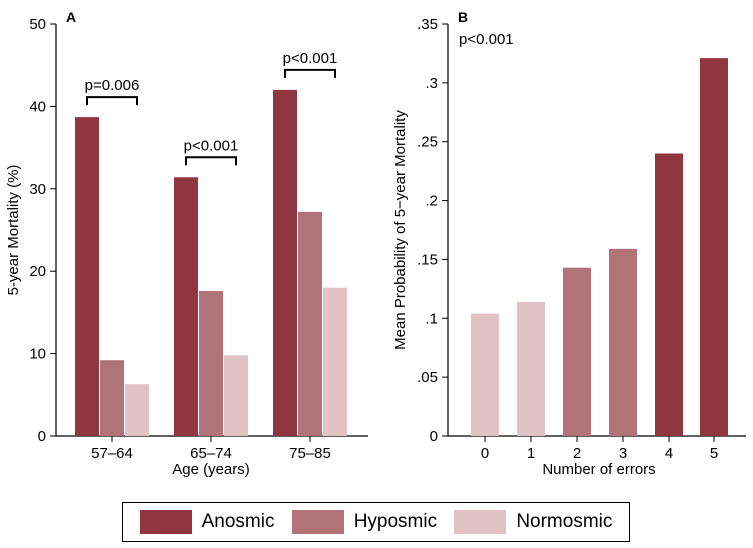  Describe the element at coordinates (564, 521) in the screenshot. I see `legend-label-normosmic: Normosmic` at that location.